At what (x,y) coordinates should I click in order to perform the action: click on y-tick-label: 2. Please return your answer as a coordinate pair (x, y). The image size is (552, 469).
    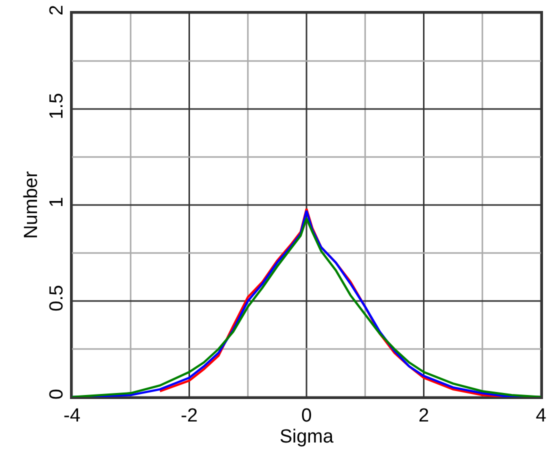
    Looking at the image, I should click on (57, 10).